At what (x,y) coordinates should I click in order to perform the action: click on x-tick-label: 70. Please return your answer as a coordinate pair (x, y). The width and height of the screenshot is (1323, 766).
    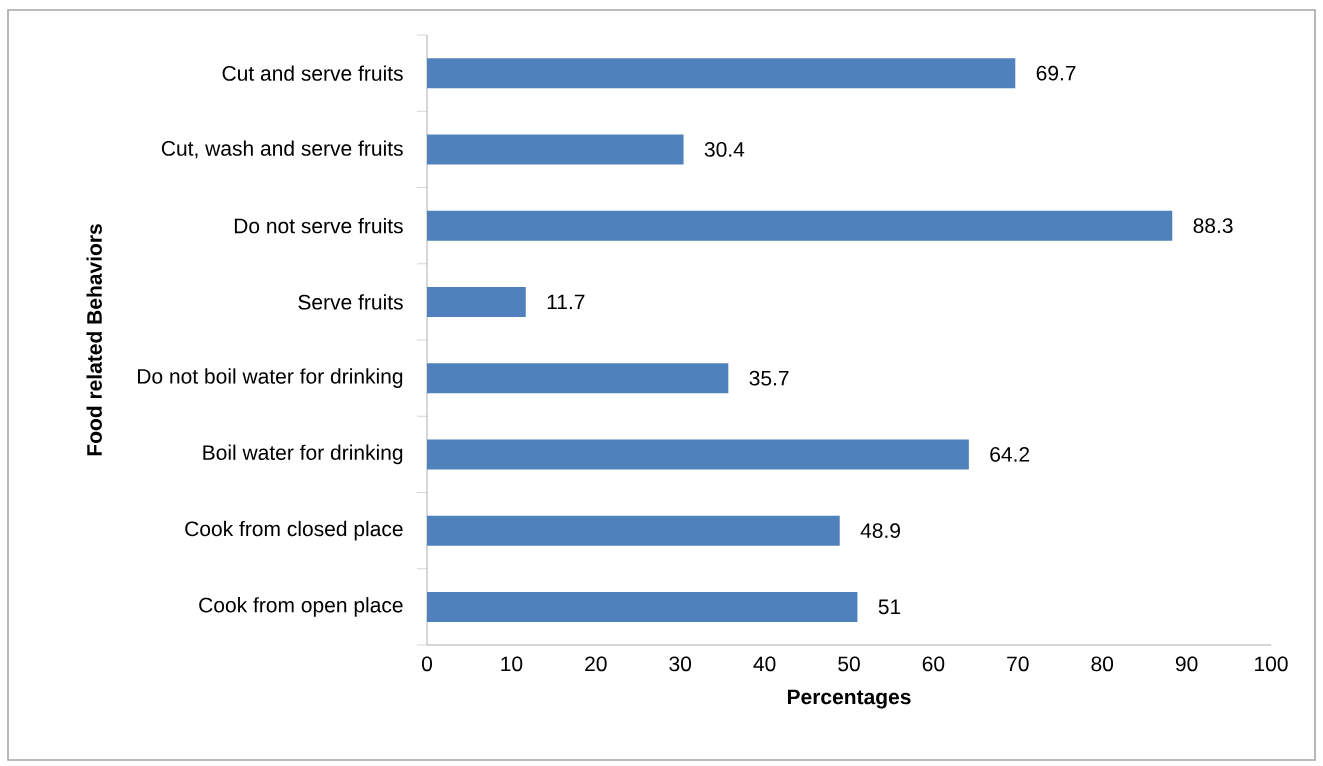
    Looking at the image, I should click on (1018, 664).